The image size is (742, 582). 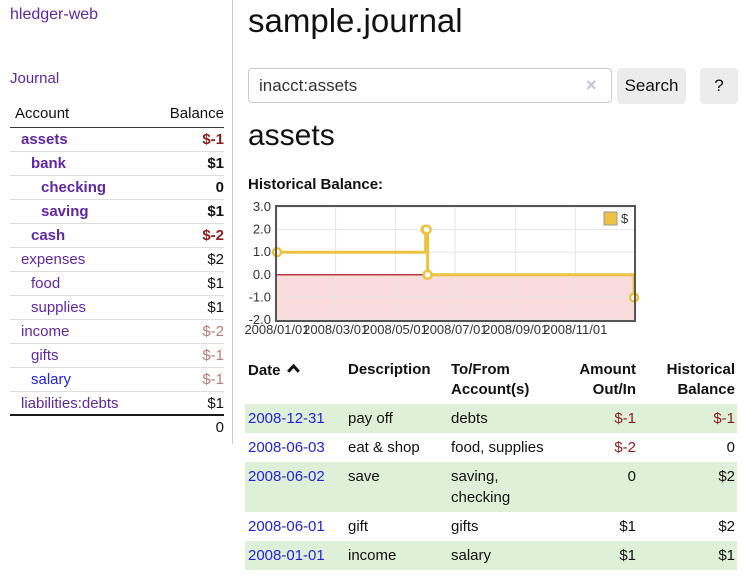 What do you see at coordinates (591, 85) in the screenshot?
I see `clear-search-icon: ×` at bounding box center [591, 85].